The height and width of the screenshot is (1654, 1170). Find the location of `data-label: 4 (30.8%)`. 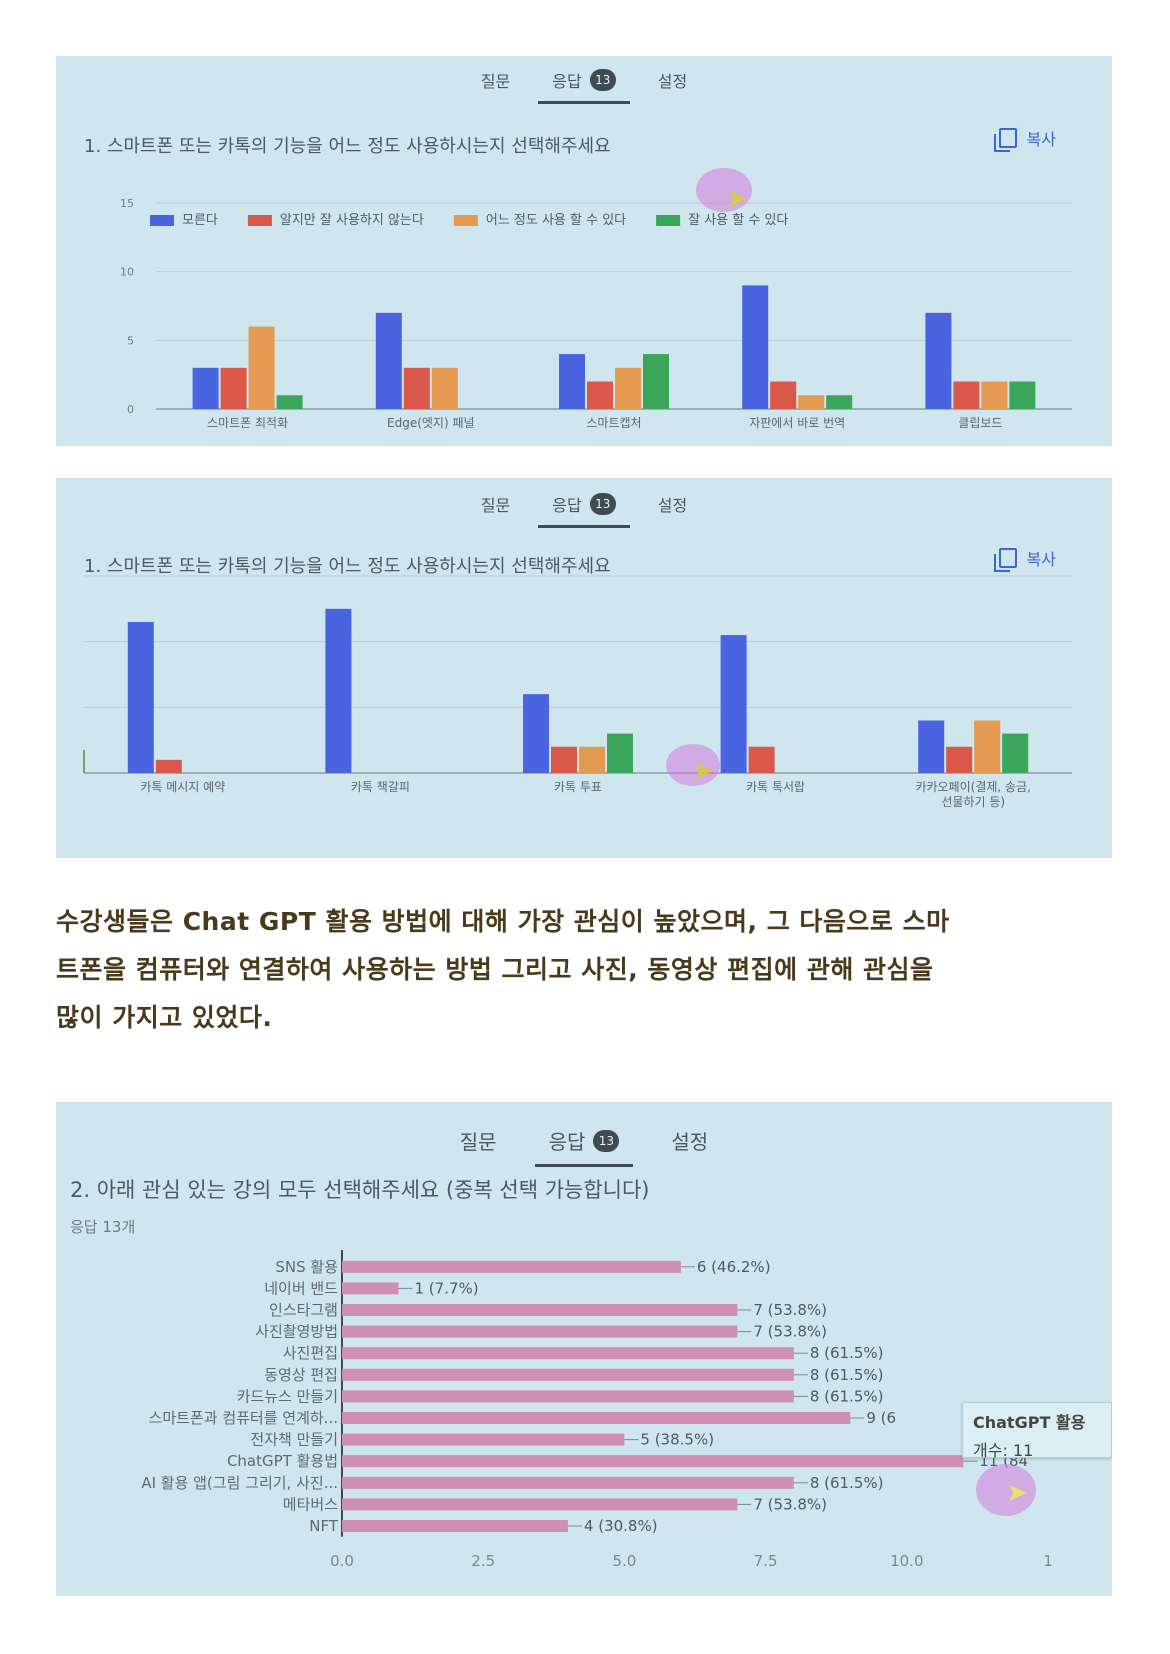

data-label: 4 (30.8%) is located at coordinates (621, 1526).